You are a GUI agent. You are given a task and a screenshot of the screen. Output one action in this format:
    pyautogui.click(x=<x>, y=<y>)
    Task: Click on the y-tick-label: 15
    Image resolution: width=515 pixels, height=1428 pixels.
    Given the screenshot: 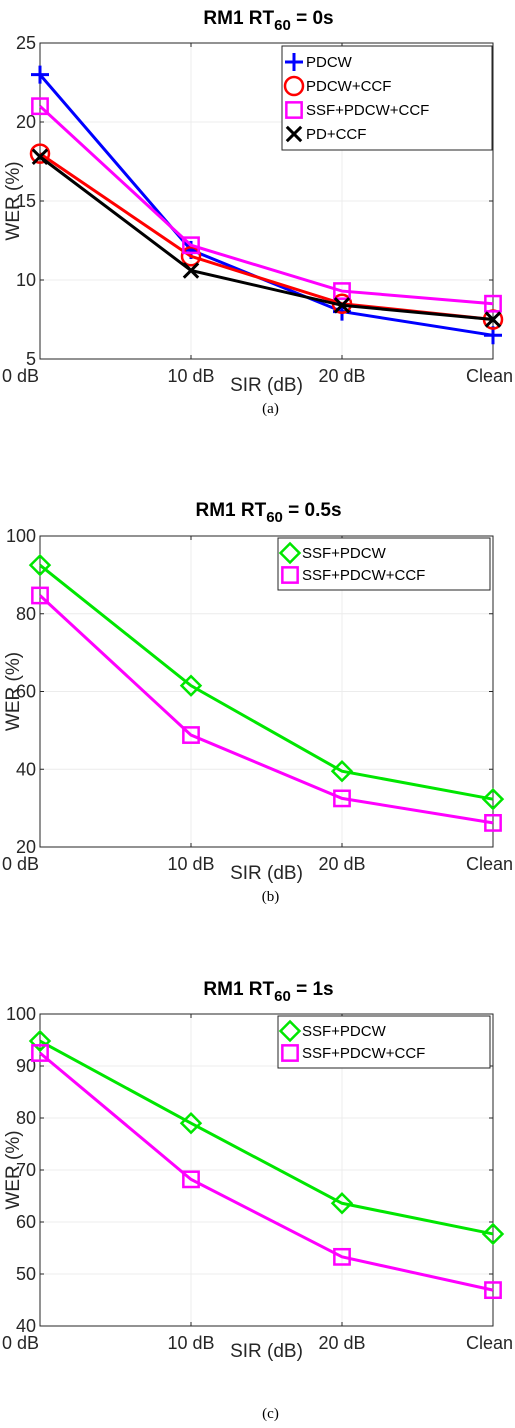 What is the action you would take?
    pyautogui.click(x=26, y=201)
    